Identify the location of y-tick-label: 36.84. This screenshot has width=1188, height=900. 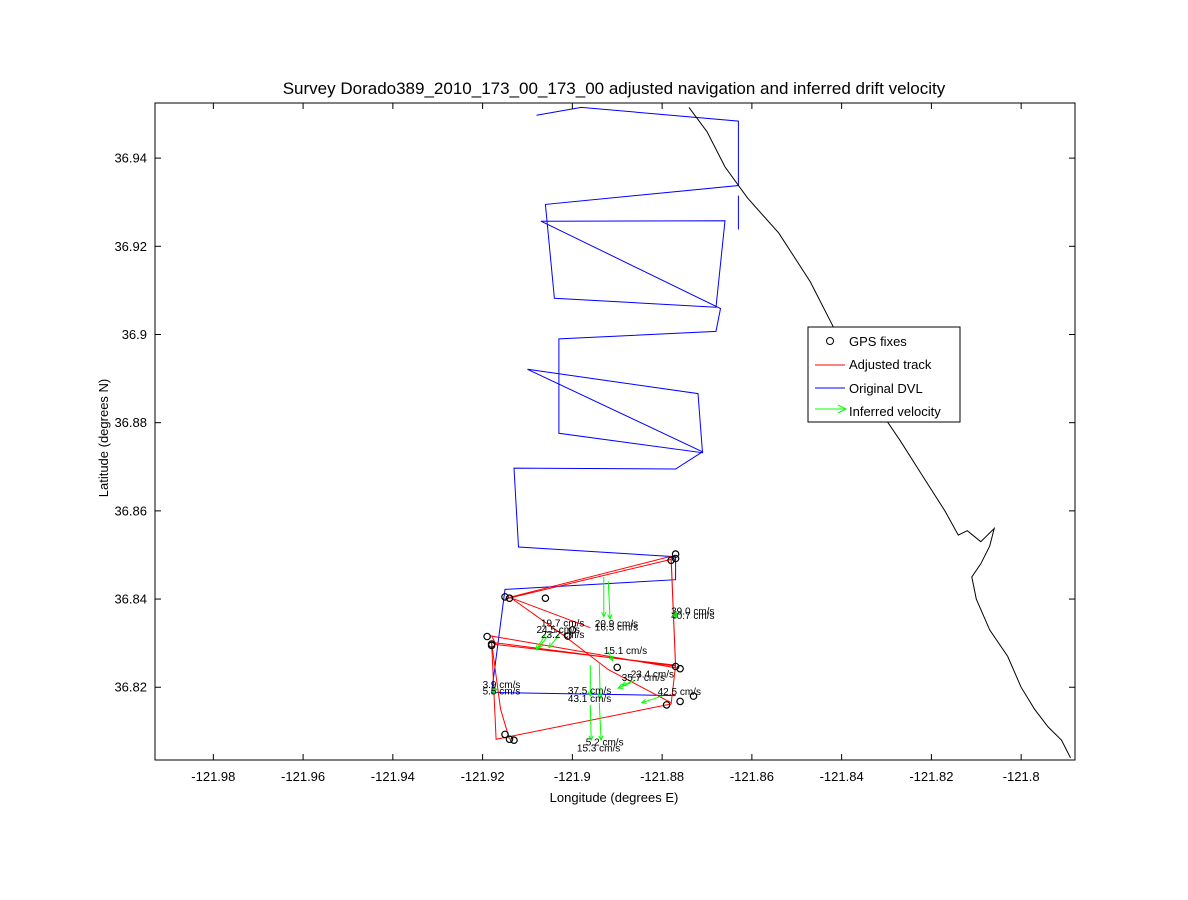
(130, 599).